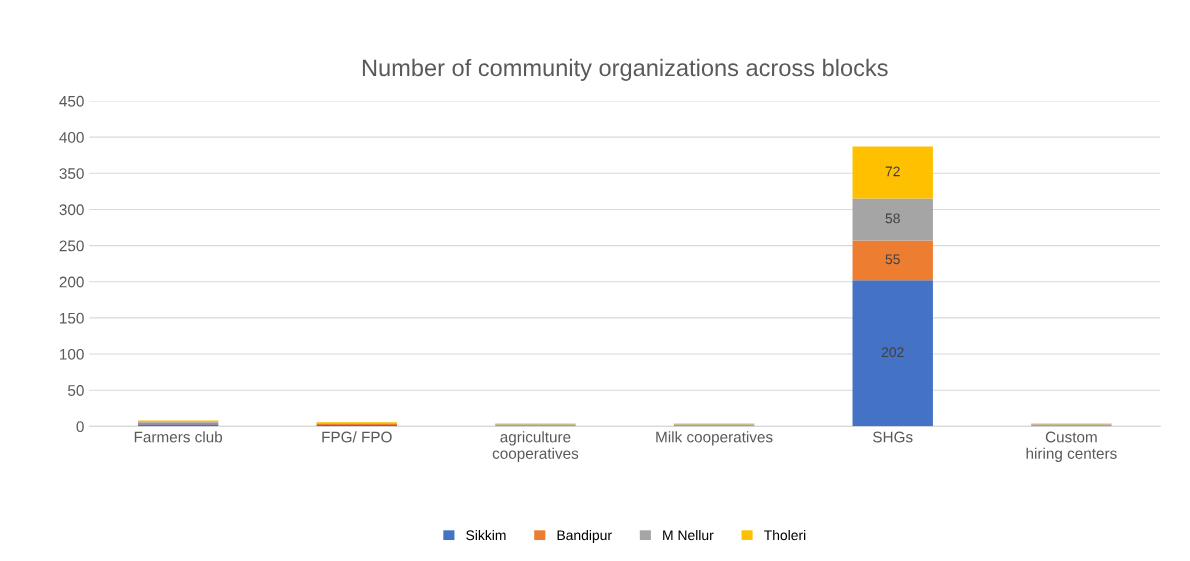  I want to click on x-tick-label: Custom hiring centers, so click(1071, 446).